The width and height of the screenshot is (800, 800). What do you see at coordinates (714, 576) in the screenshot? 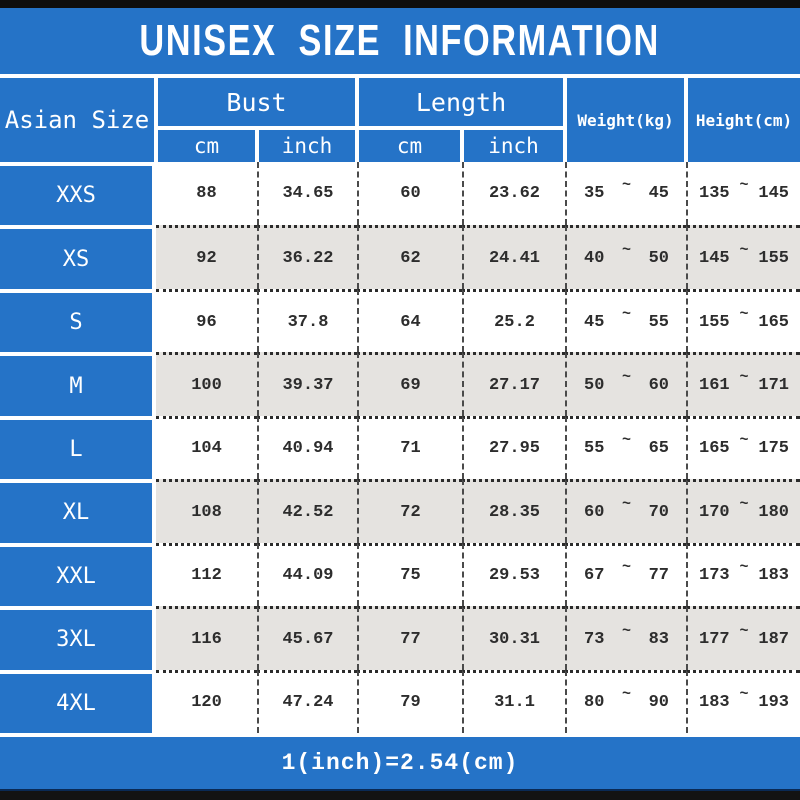
I see `height-min: 173` at bounding box center [714, 576].